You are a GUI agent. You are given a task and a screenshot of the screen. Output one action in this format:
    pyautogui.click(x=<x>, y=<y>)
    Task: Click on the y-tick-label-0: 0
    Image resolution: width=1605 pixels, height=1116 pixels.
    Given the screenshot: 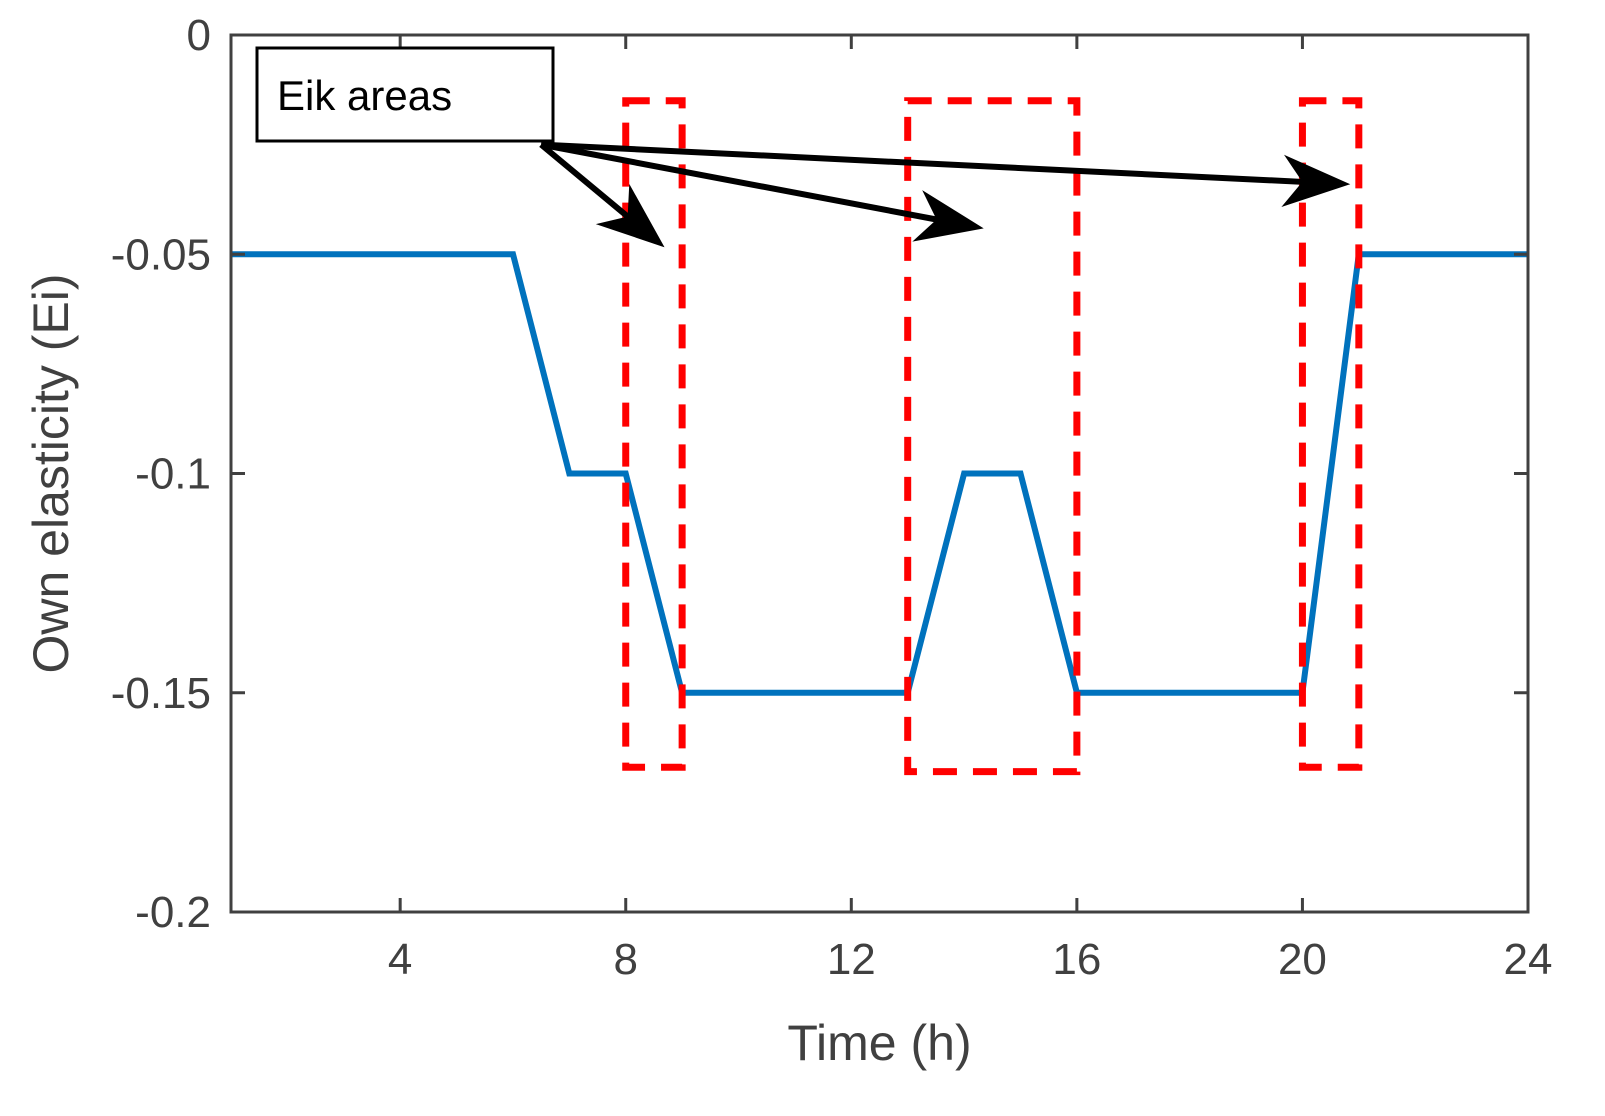 What is the action you would take?
    pyautogui.click(x=199, y=35)
    